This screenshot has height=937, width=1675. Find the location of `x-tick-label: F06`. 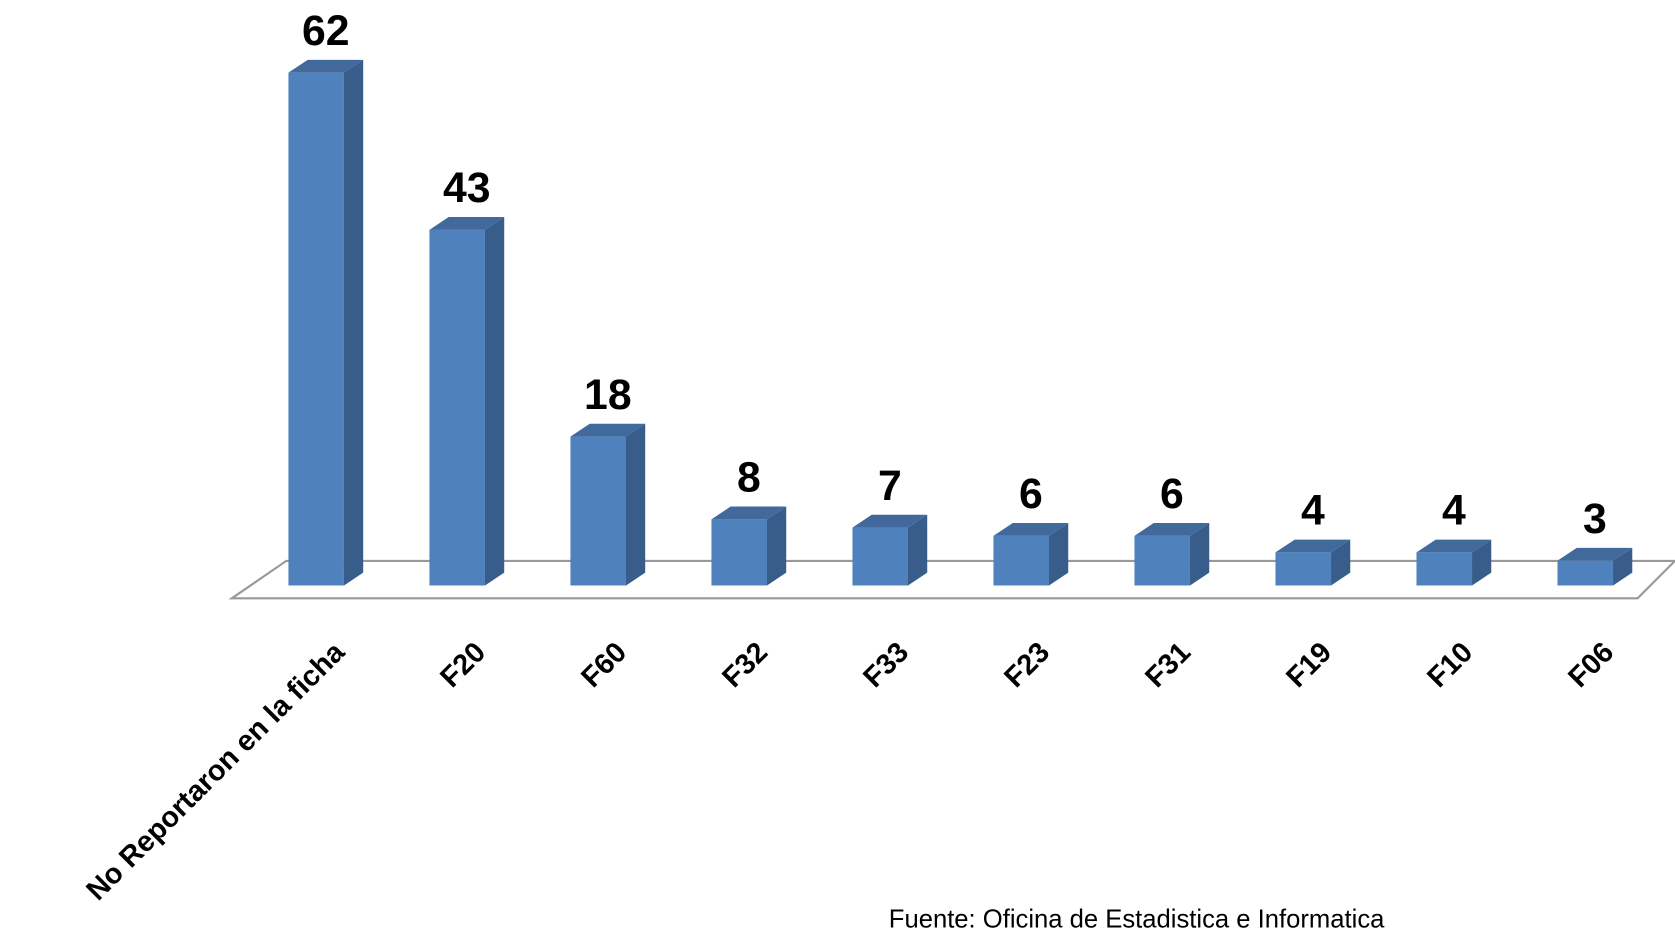

x-tick-label: F06 is located at coordinates (1591, 665).